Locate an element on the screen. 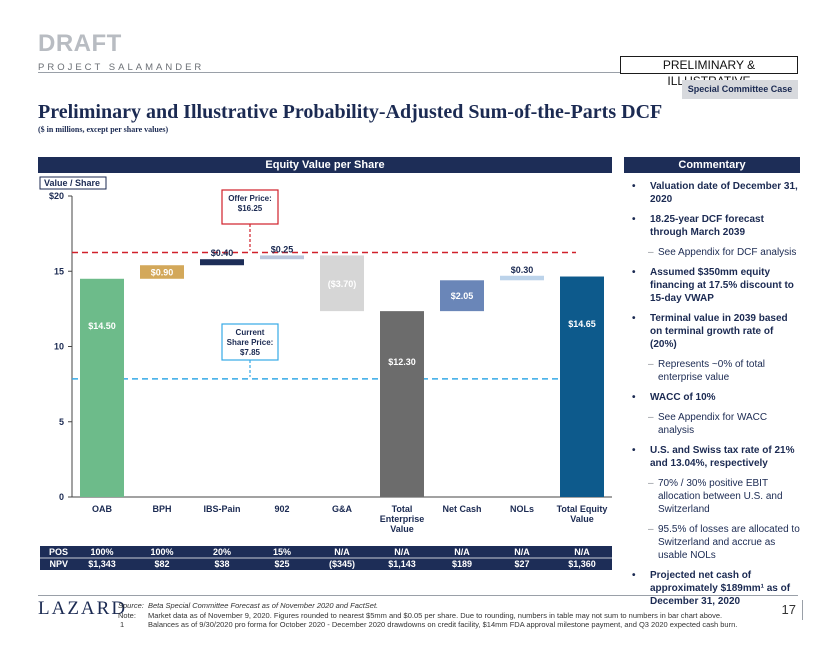  preliminary-badge: PRELIMINARY & ILLUSTRATIVE is located at coordinates (709, 72).